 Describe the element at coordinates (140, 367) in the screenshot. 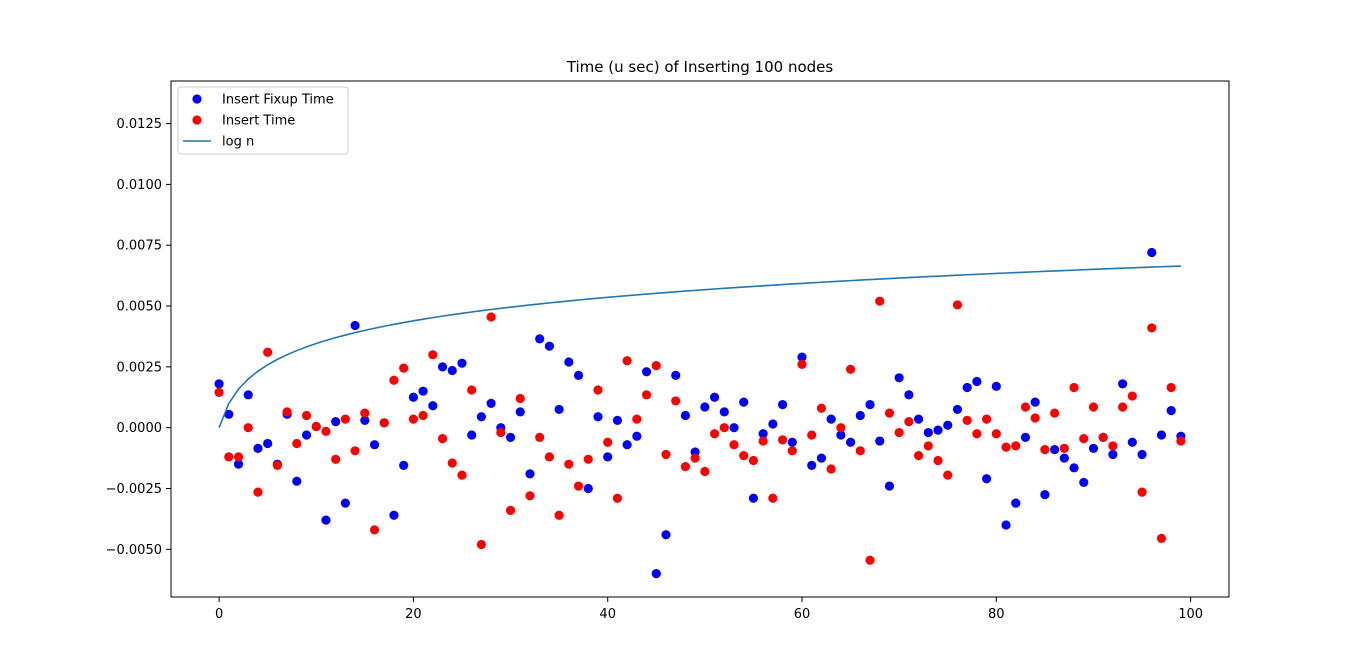

I see `y-tick-label: 0.0025` at that location.